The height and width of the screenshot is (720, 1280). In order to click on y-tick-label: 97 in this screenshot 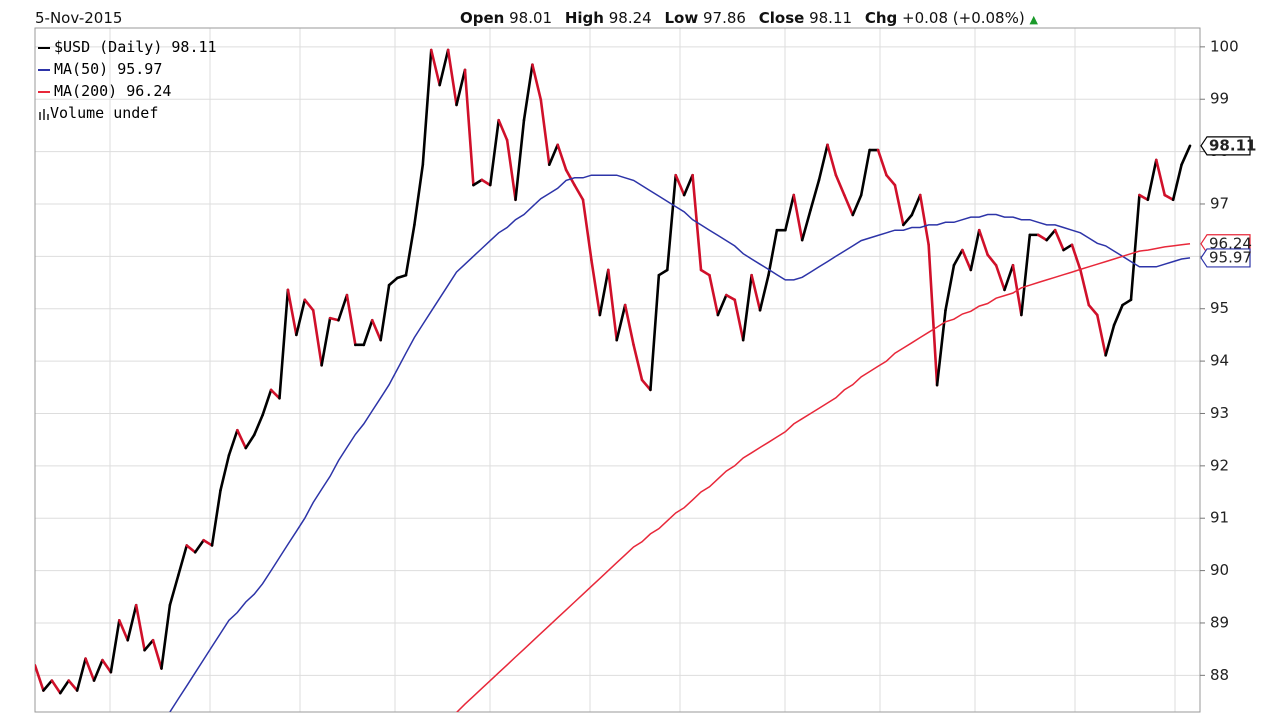, I will do `click(1219, 203)`.